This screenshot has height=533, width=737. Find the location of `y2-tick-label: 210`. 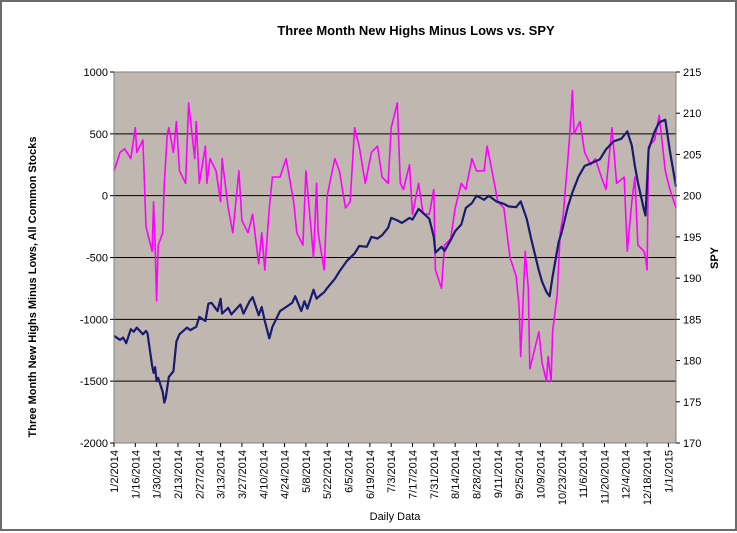

y2-tick-label: 210 is located at coordinates (692, 114).